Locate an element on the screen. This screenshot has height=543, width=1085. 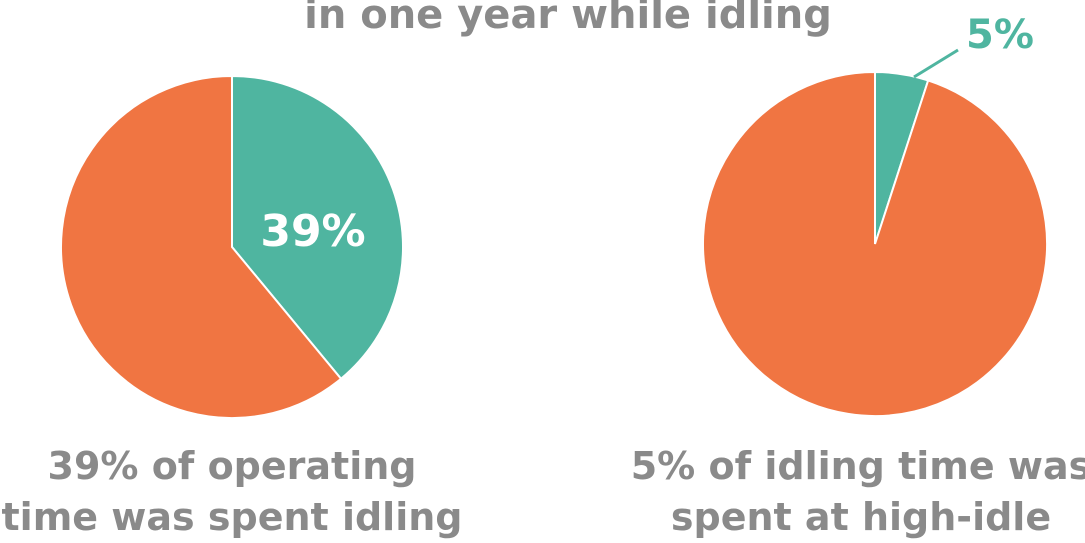
pie1-leader-line is located at coordinates (936, 63).